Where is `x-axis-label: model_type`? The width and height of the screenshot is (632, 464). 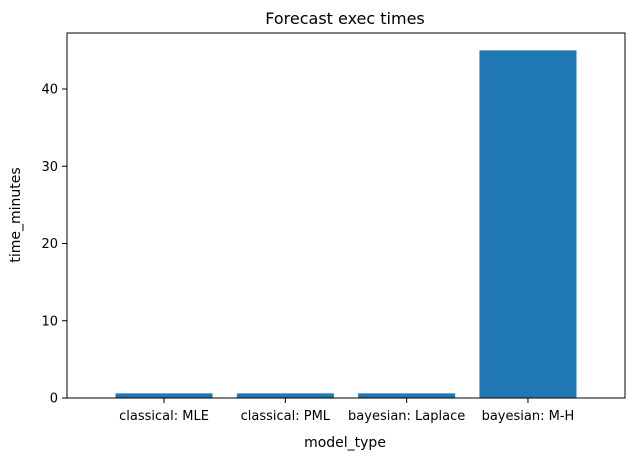
x-axis-label: model_type is located at coordinates (345, 443).